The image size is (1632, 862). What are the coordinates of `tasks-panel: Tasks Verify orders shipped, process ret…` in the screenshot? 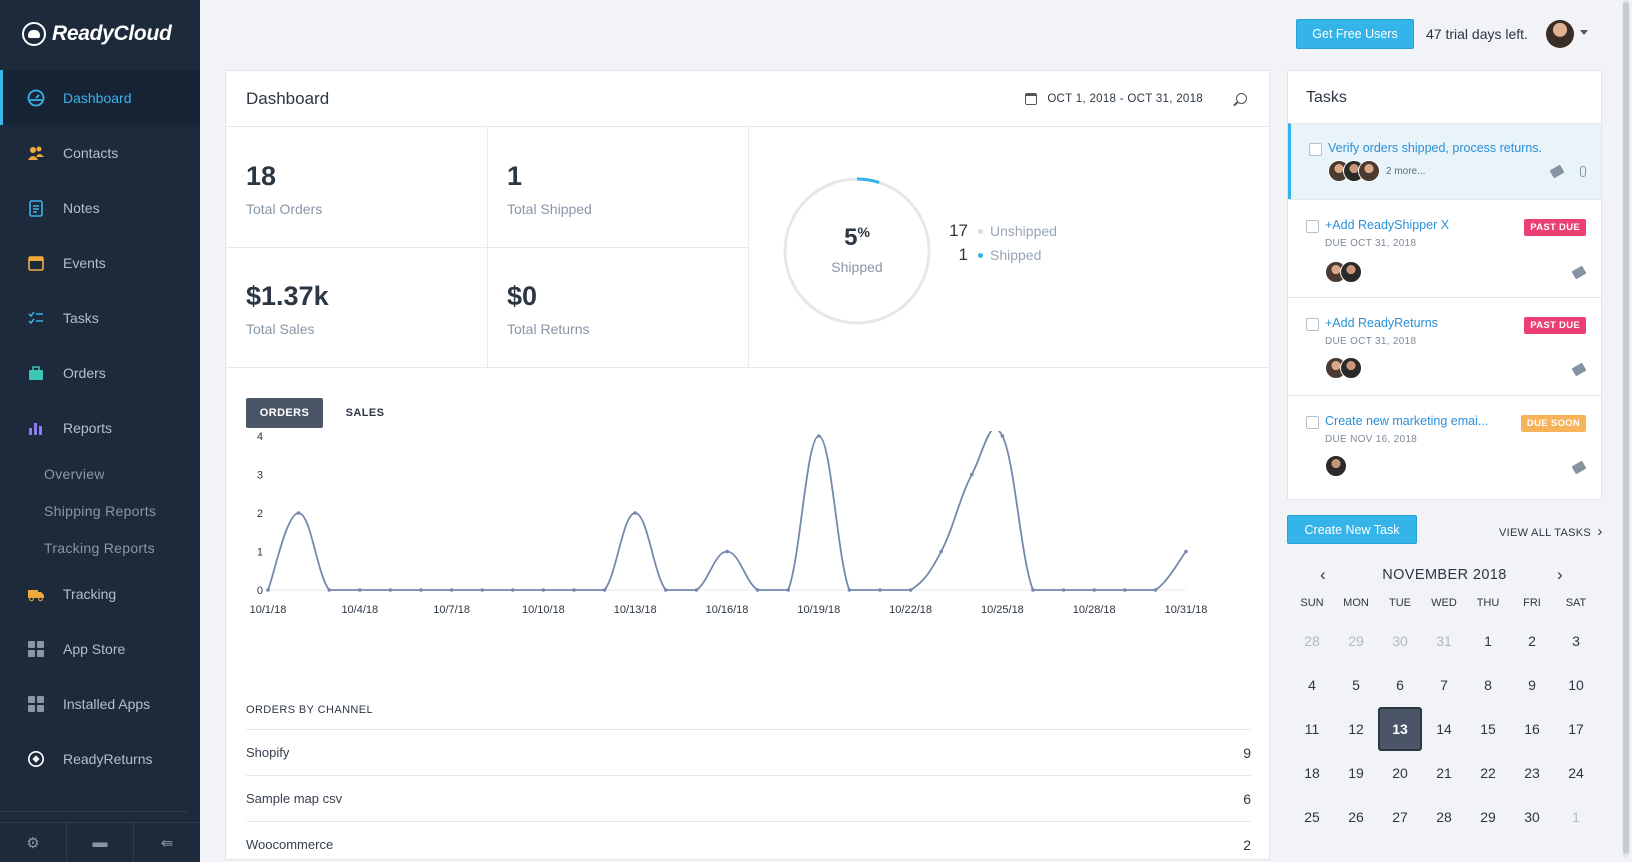 It's located at (1444, 285).